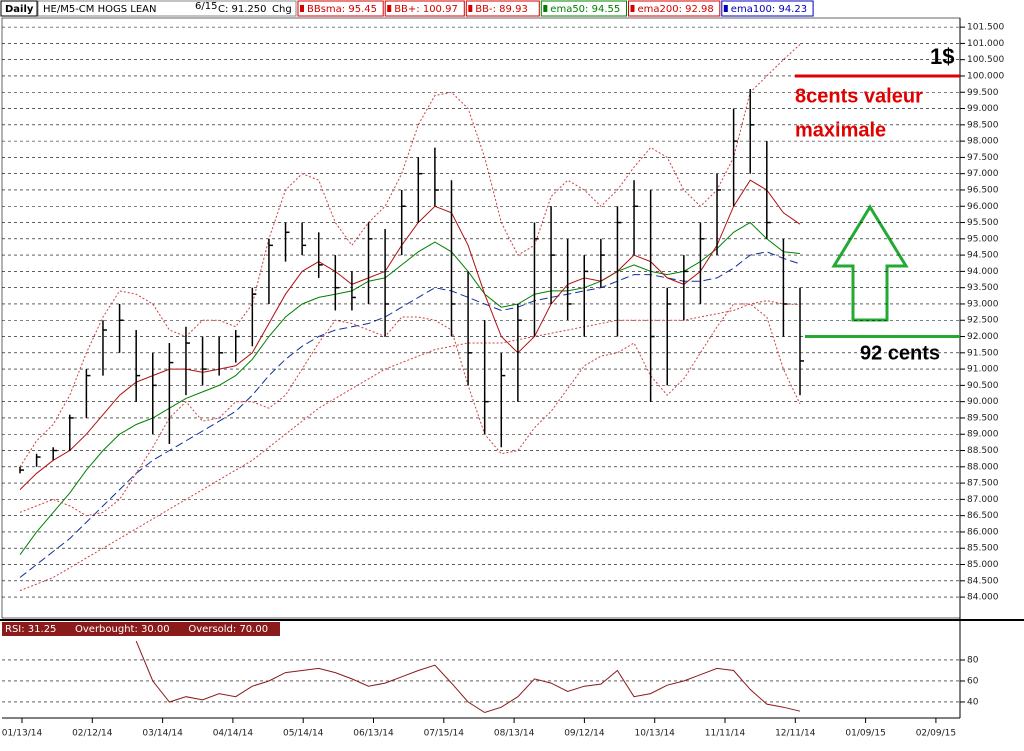  I want to click on y-tick-label: 95.500, so click(983, 223).